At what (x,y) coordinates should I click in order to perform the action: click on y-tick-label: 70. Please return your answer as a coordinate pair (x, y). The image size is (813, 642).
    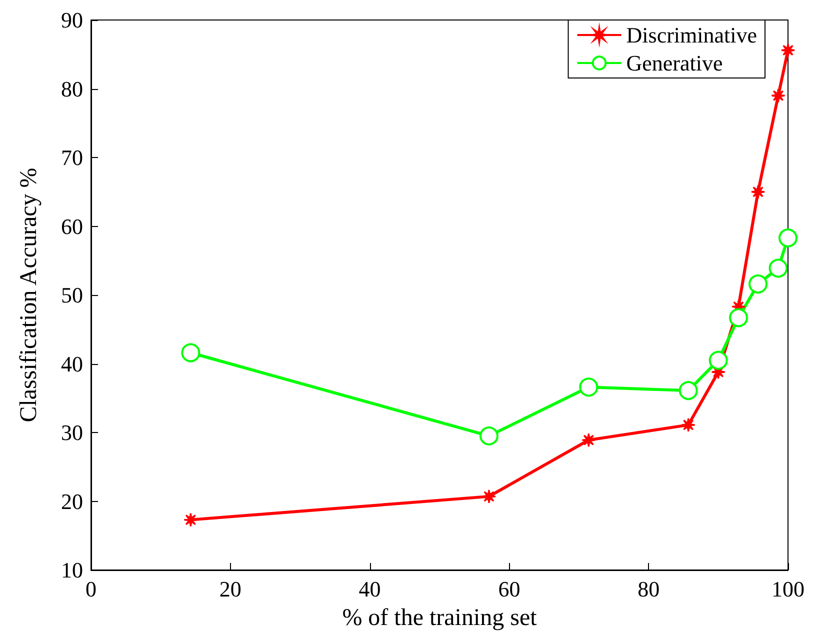
    Looking at the image, I should click on (72, 157).